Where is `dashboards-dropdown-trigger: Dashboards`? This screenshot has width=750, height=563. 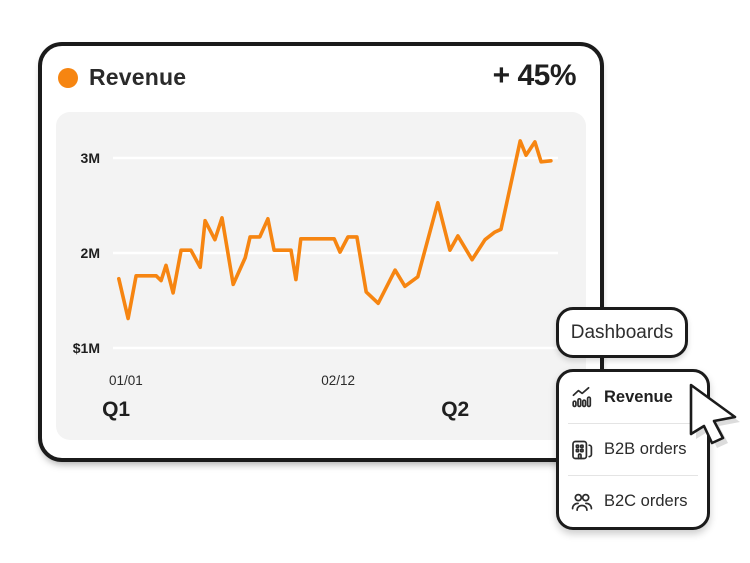
dashboards-dropdown-trigger: Dashboards is located at coordinates (622, 332).